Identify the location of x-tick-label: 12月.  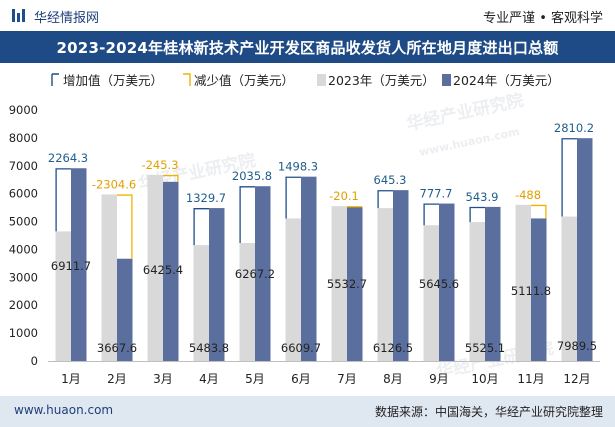
(576, 379).